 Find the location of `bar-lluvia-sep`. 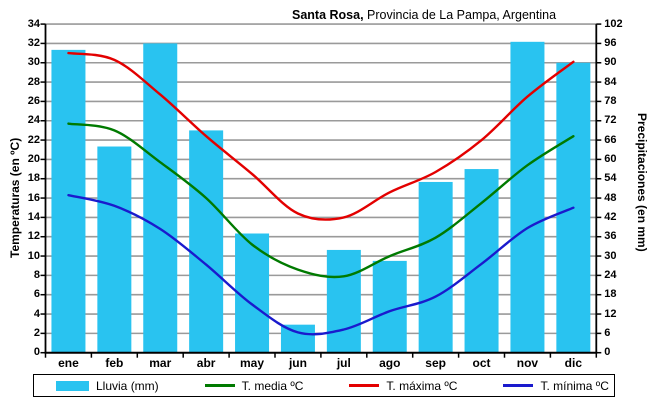

bar-lluvia-sep is located at coordinates (435, 267).